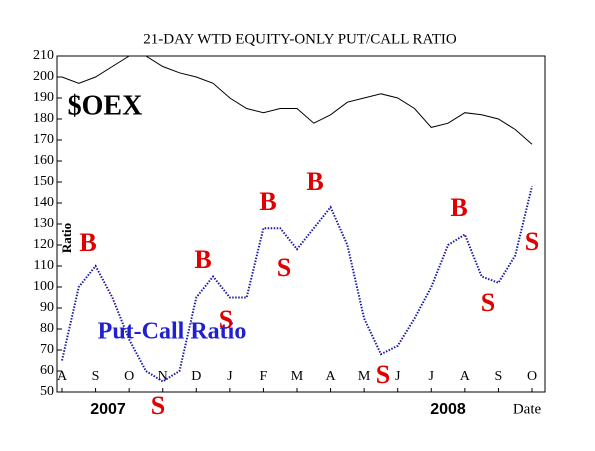  Describe the element at coordinates (448, 409) in the screenshot. I see `year-label: 2008` at that location.